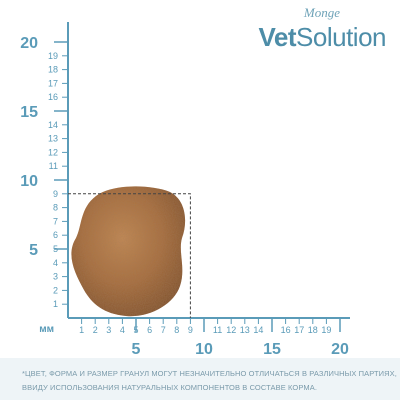  I want to click on y-tick-label: 6, so click(55, 235).